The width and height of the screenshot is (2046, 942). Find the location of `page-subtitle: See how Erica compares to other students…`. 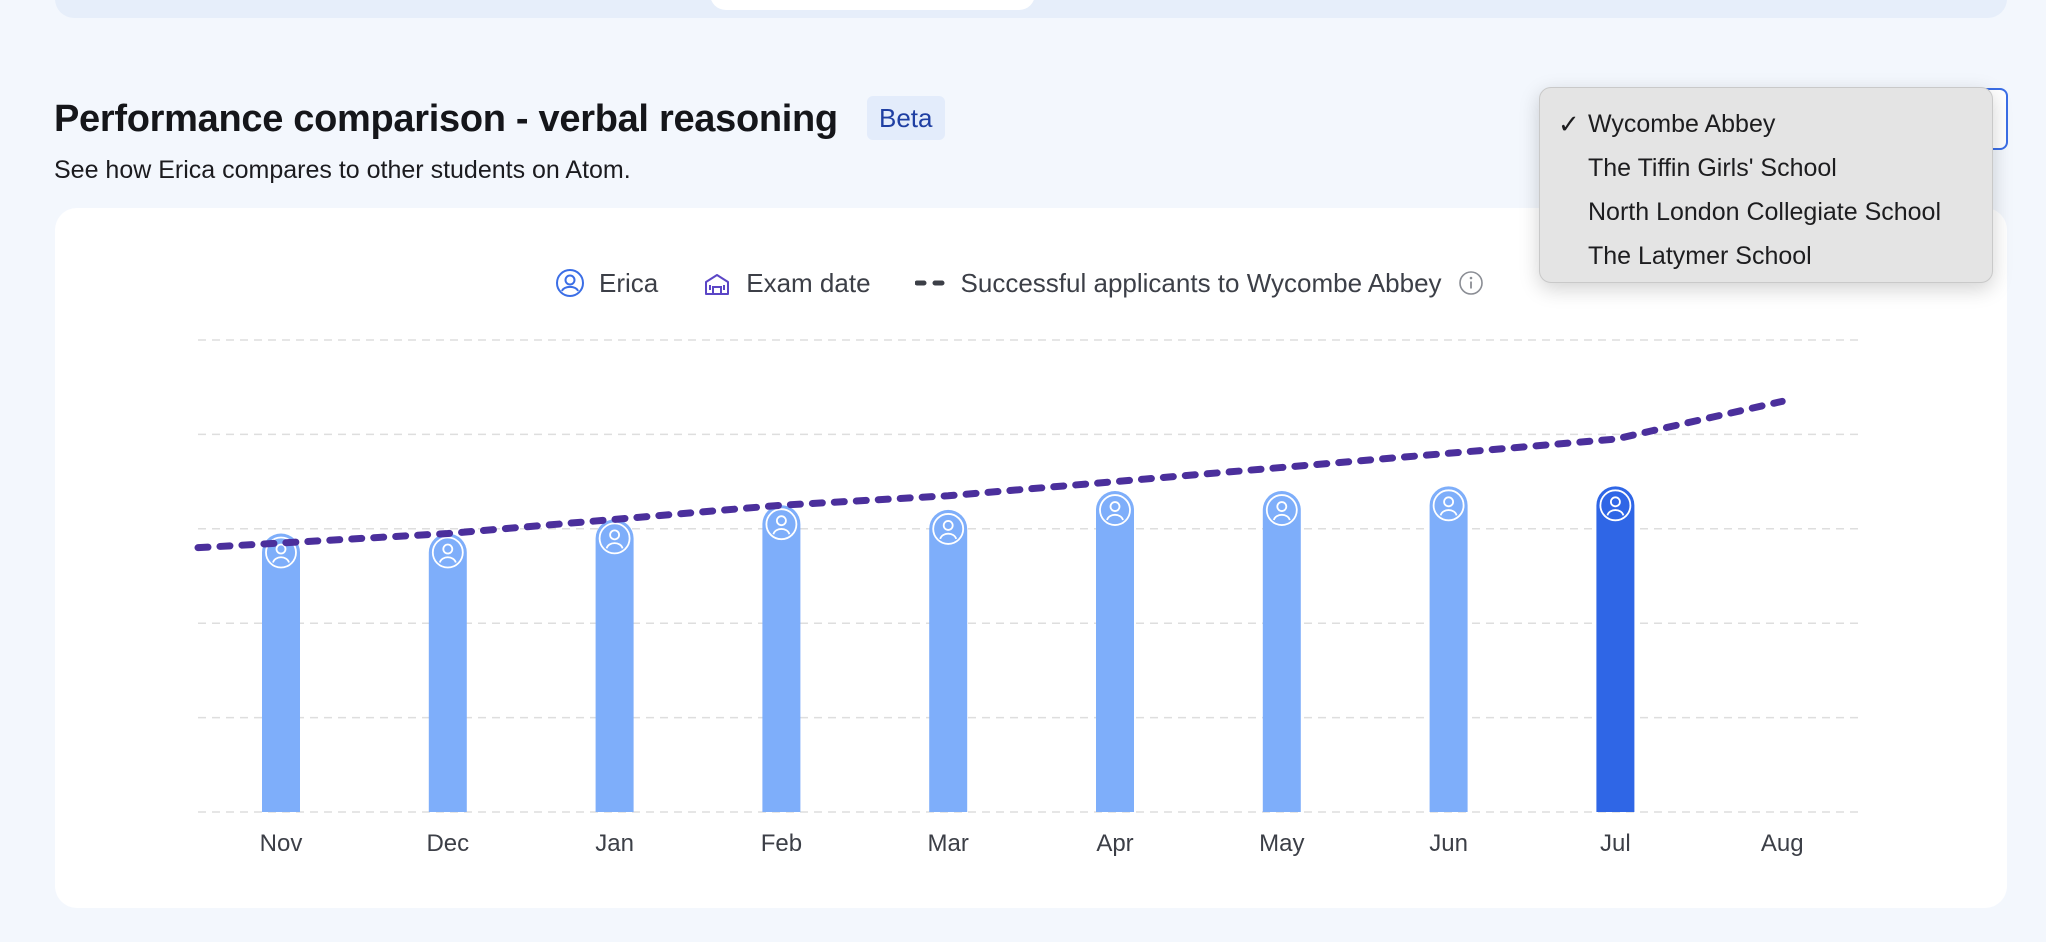

page-subtitle: See how Erica compares to other students… is located at coordinates (342, 170).